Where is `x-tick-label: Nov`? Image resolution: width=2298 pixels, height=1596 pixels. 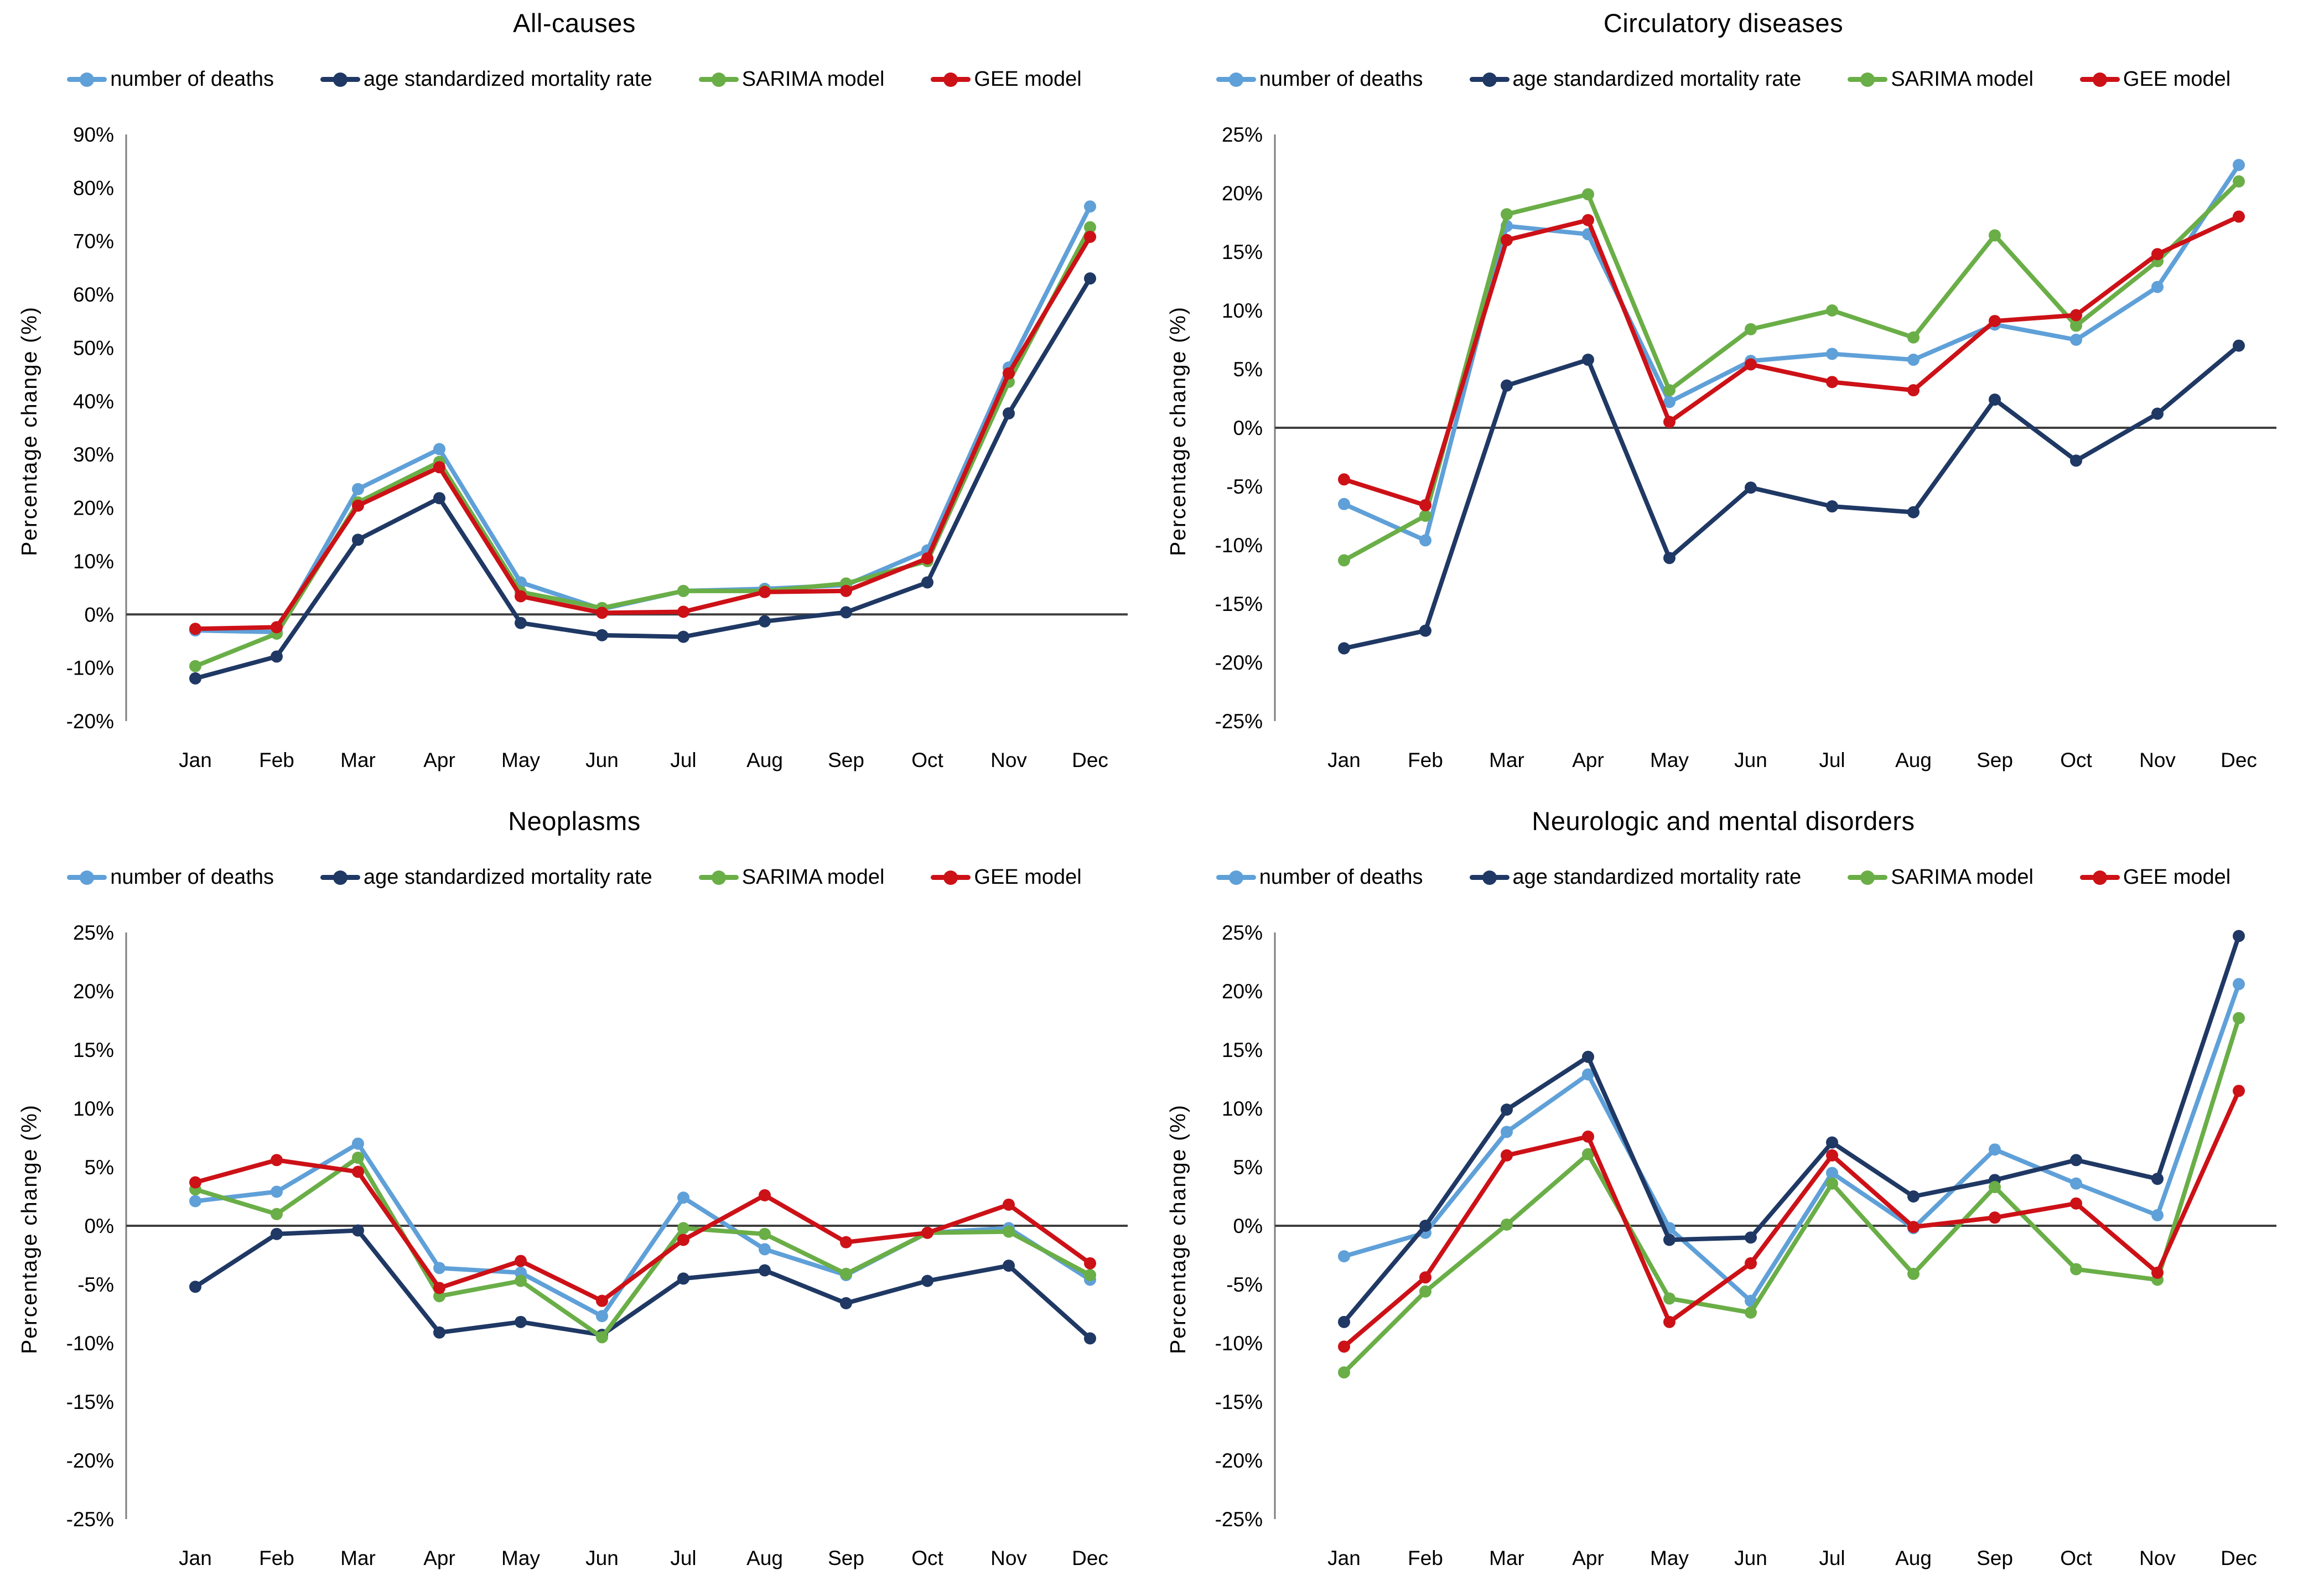 x-tick-label: Nov is located at coordinates (1008, 760).